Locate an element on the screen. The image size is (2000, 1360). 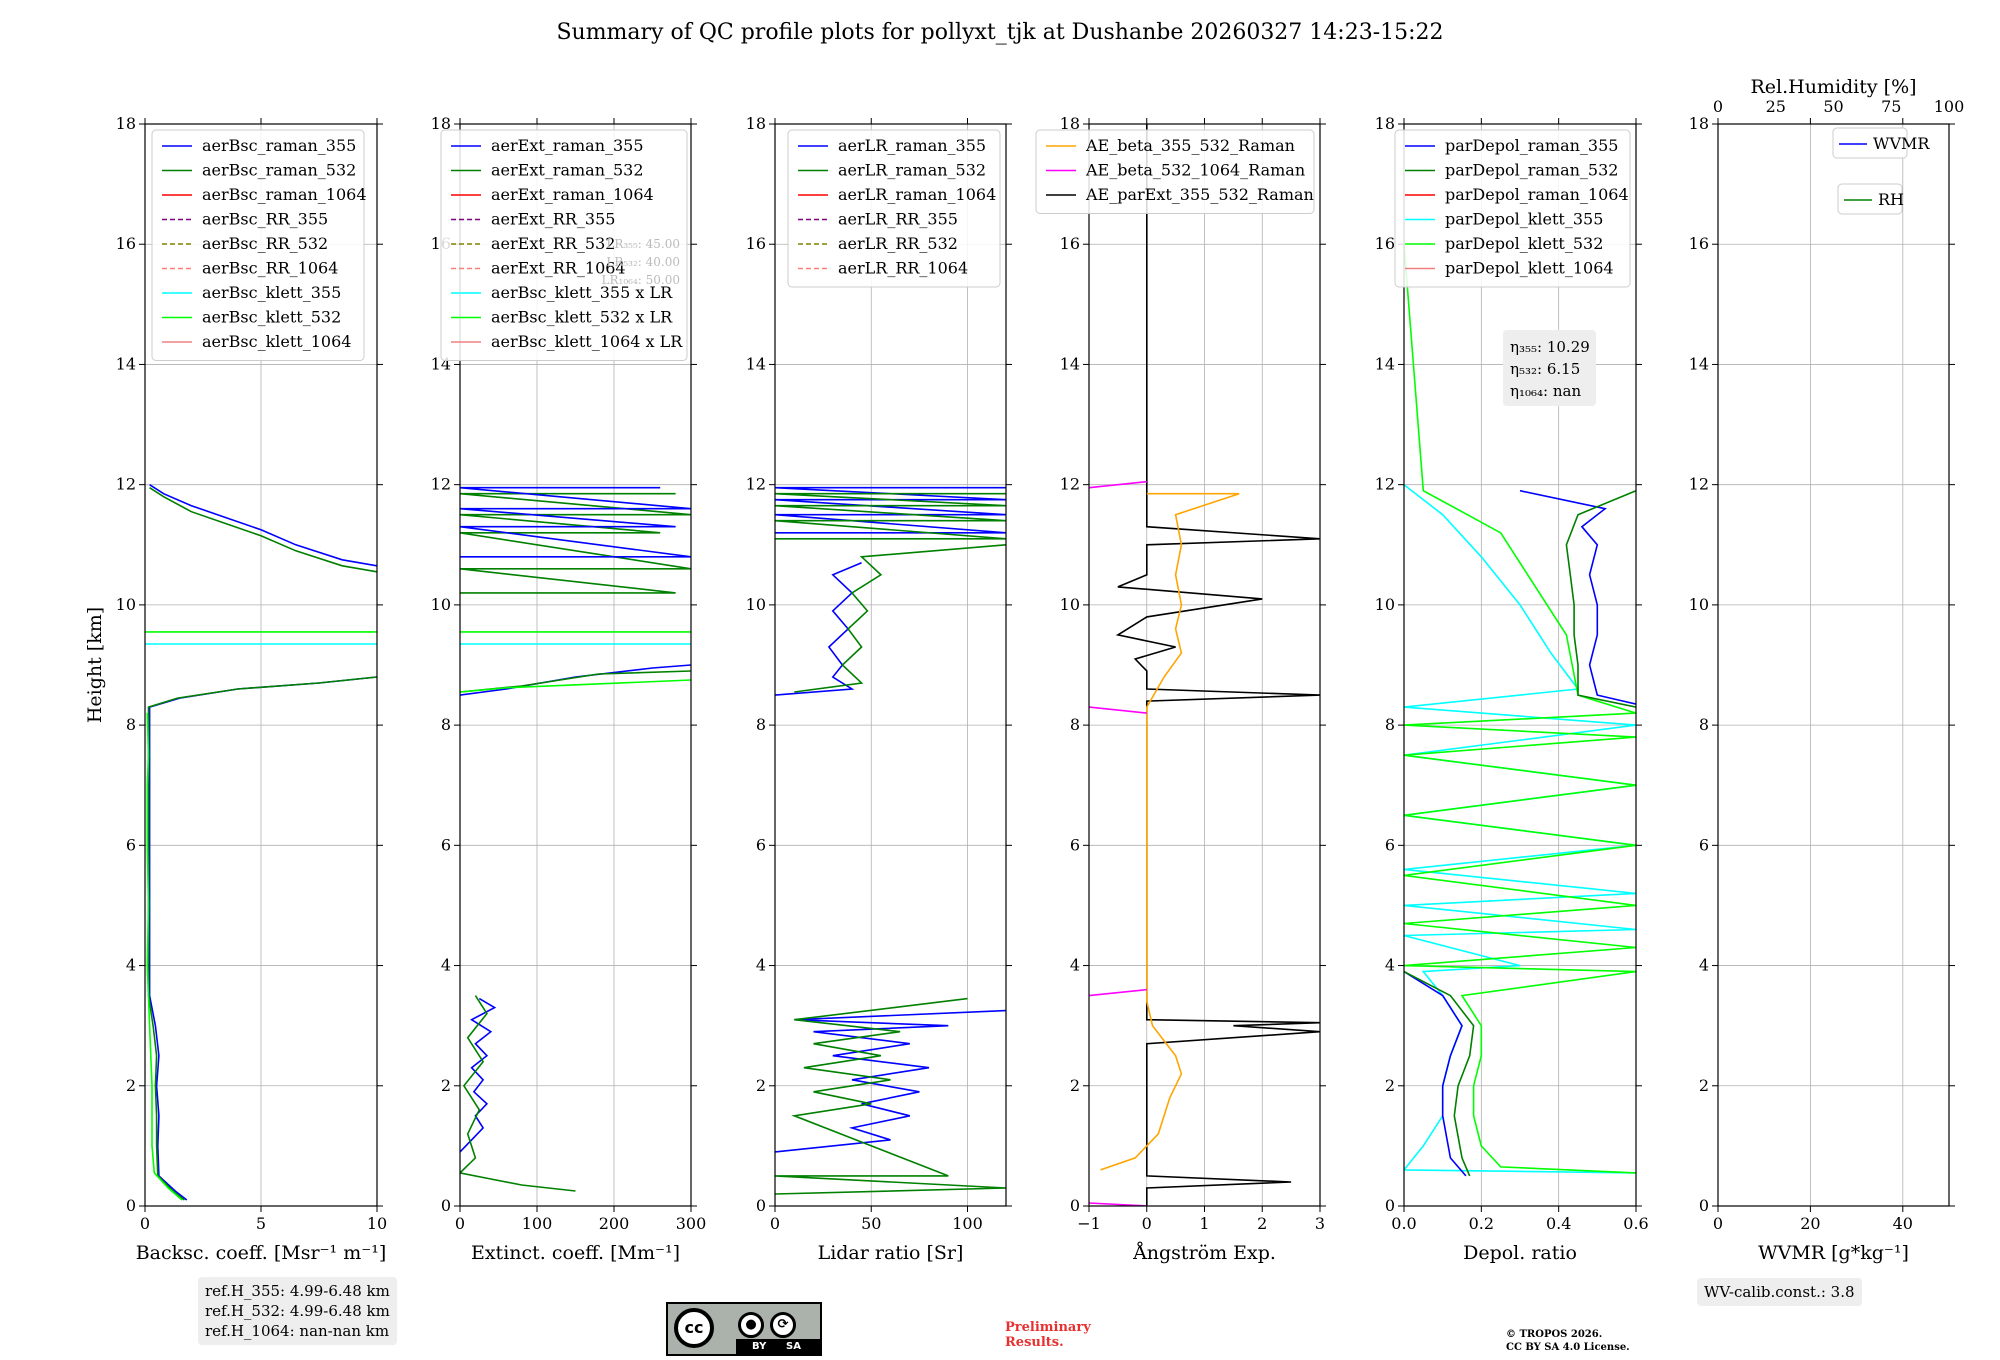
ylabel: Height [km] is located at coordinates (95, 665).